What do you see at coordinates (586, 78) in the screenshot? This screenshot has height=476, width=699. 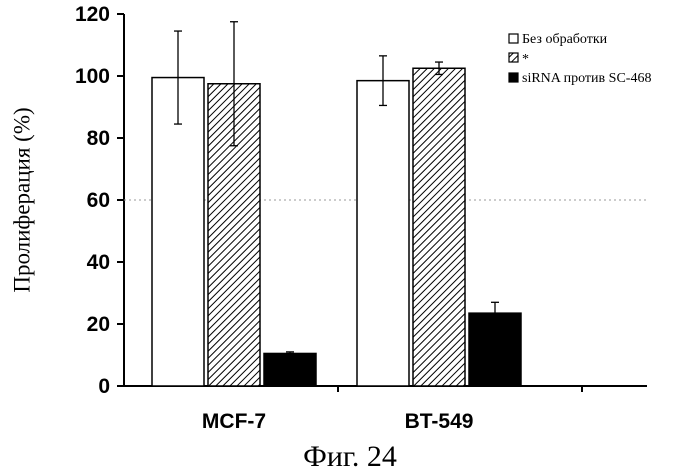 I see `legend-label-sirna: siRNA против SC-468` at bounding box center [586, 78].